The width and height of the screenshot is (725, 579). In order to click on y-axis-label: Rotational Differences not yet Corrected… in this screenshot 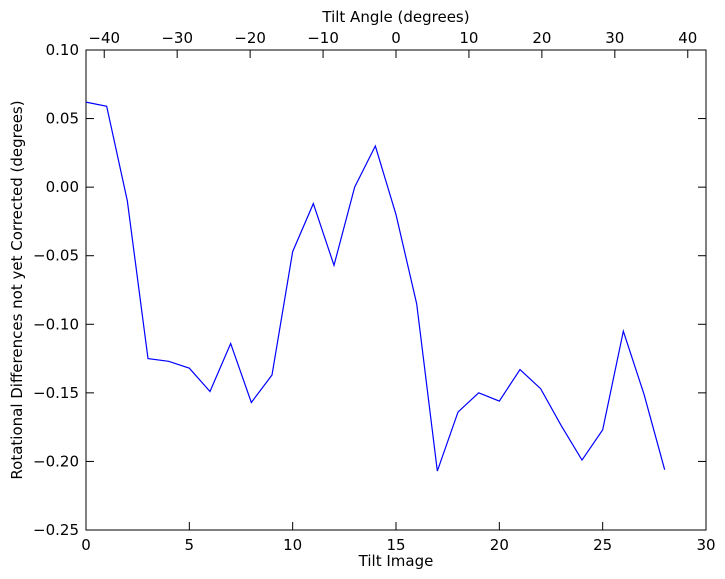, I will do `click(17, 289)`.